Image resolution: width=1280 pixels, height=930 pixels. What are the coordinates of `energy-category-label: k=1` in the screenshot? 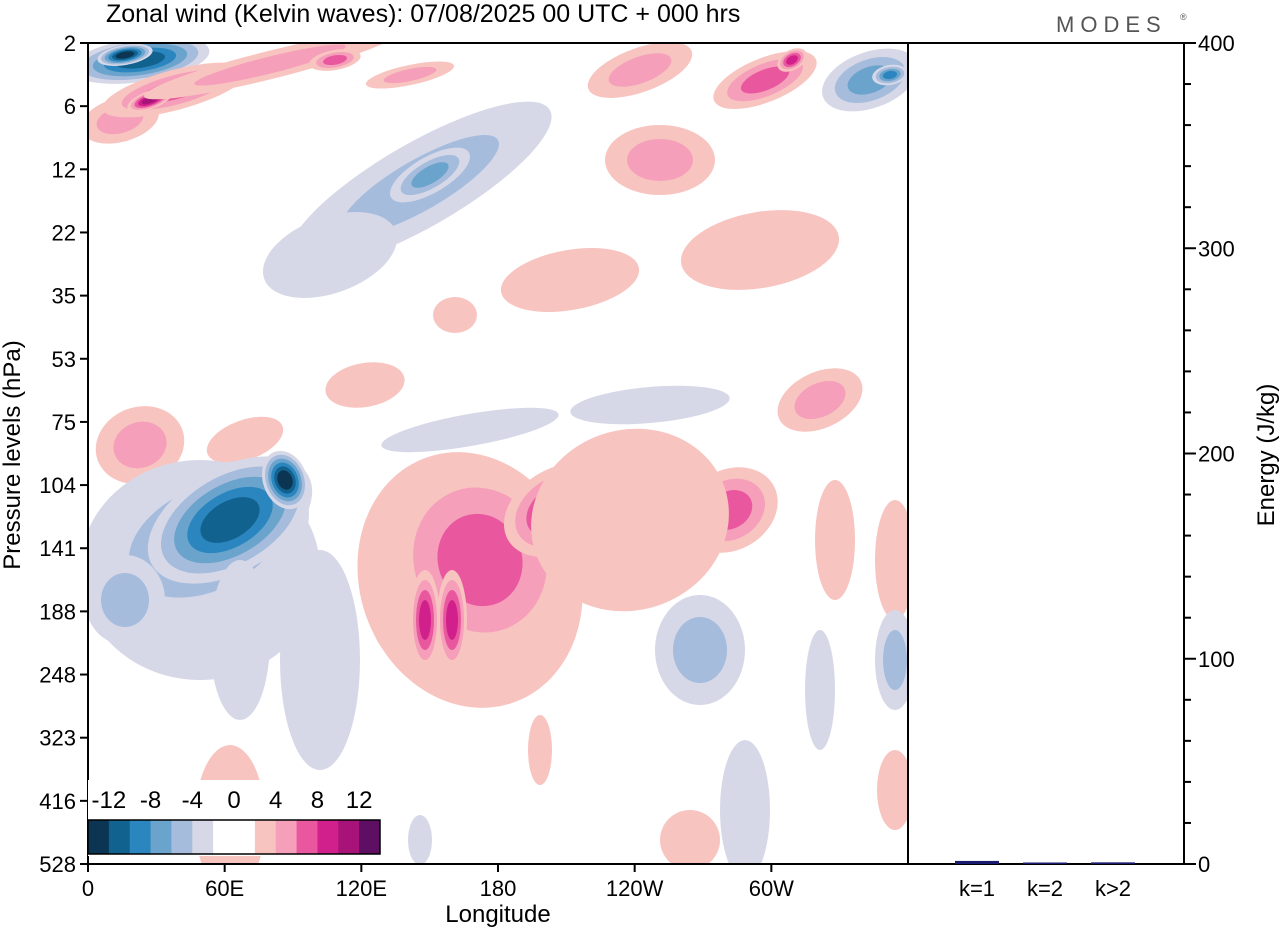 It's located at (977, 888).